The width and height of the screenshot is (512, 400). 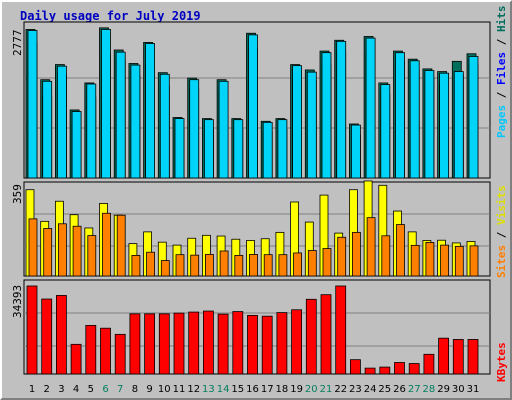 What do you see at coordinates (473, 389) in the screenshot?
I see `day-label: 31` at bounding box center [473, 389].